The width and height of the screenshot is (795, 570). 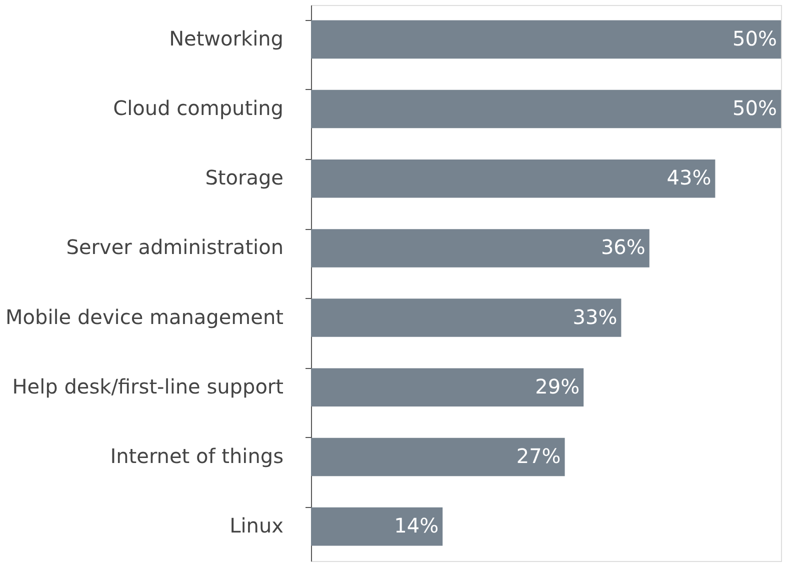 I want to click on data-label: 14%, so click(x=416, y=526).